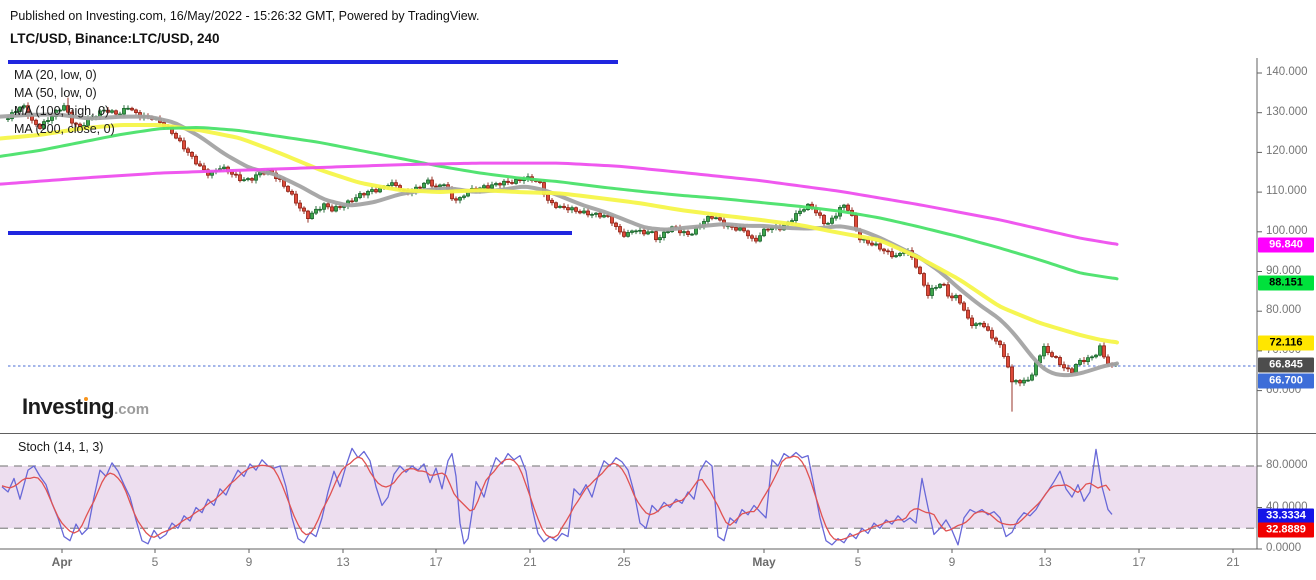 The height and width of the screenshot is (580, 1316). Describe the element at coordinates (62, 562) in the screenshot. I see `time-axis-label: Apr` at that location.